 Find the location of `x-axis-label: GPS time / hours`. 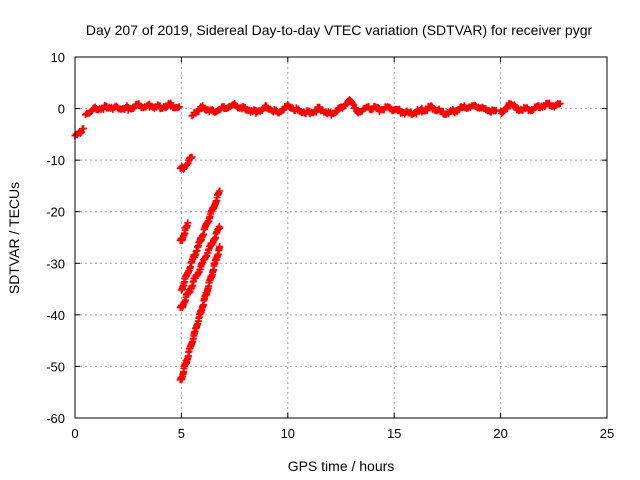

x-axis-label: GPS time / hours is located at coordinates (341, 466).